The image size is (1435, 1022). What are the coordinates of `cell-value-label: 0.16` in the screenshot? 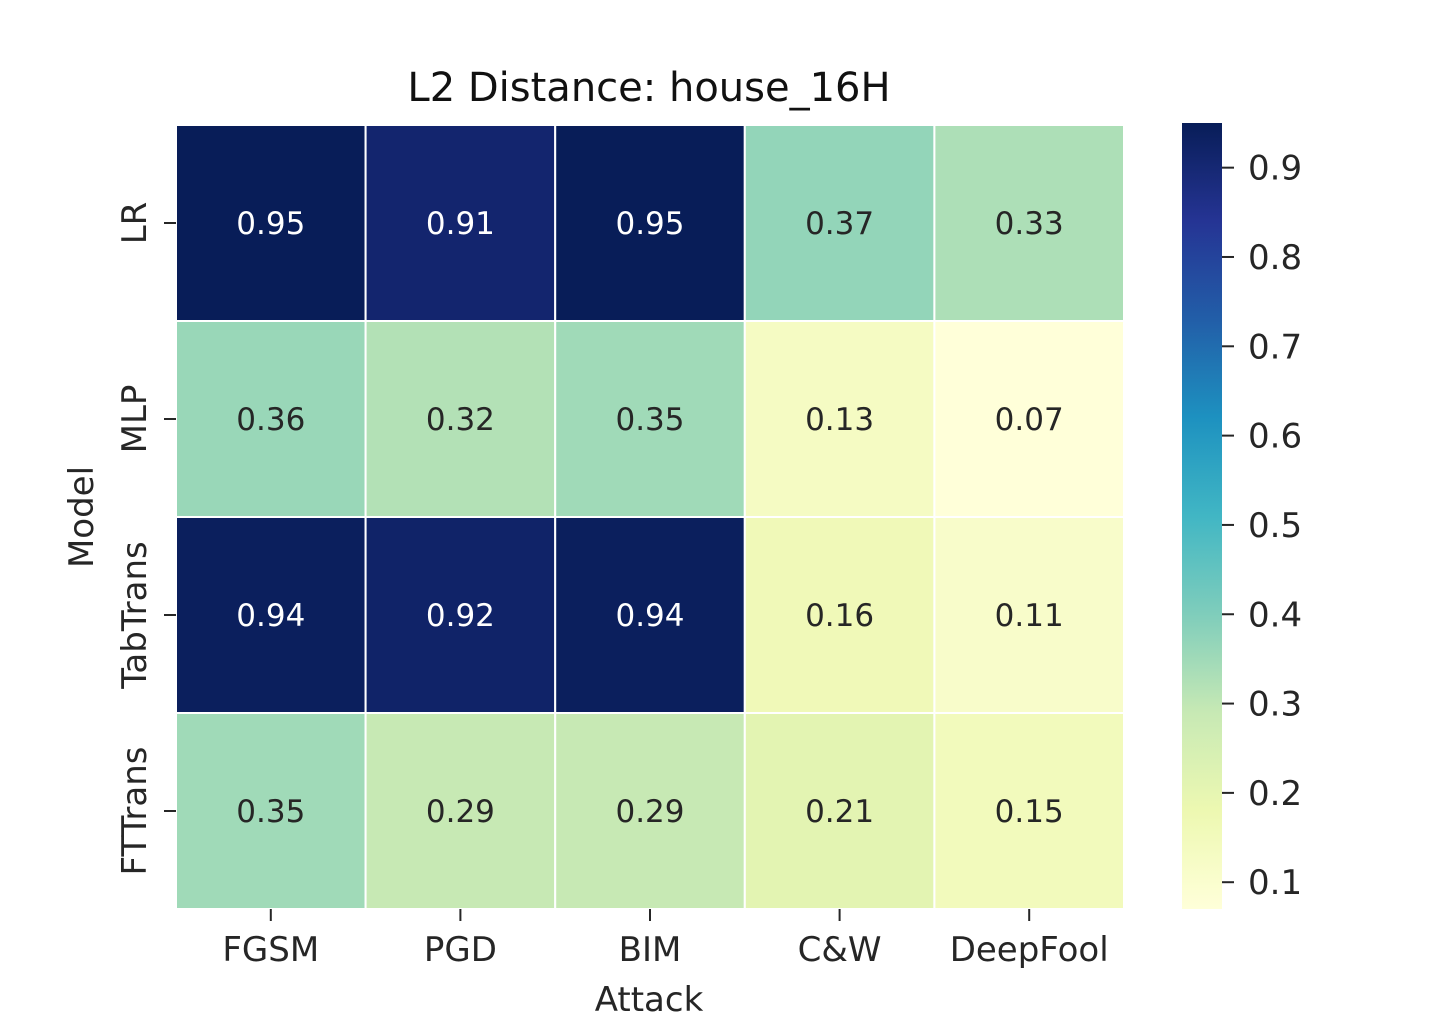 It's located at (839, 616).